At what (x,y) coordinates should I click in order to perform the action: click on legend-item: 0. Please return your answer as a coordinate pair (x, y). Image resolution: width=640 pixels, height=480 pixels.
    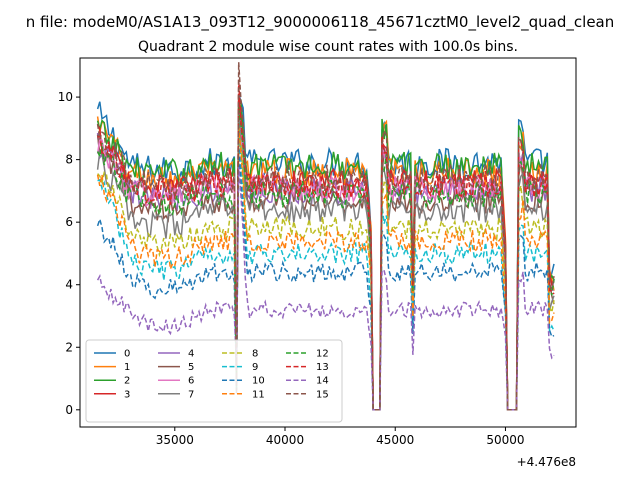
    Looking at the image, I should click on (112, 354).